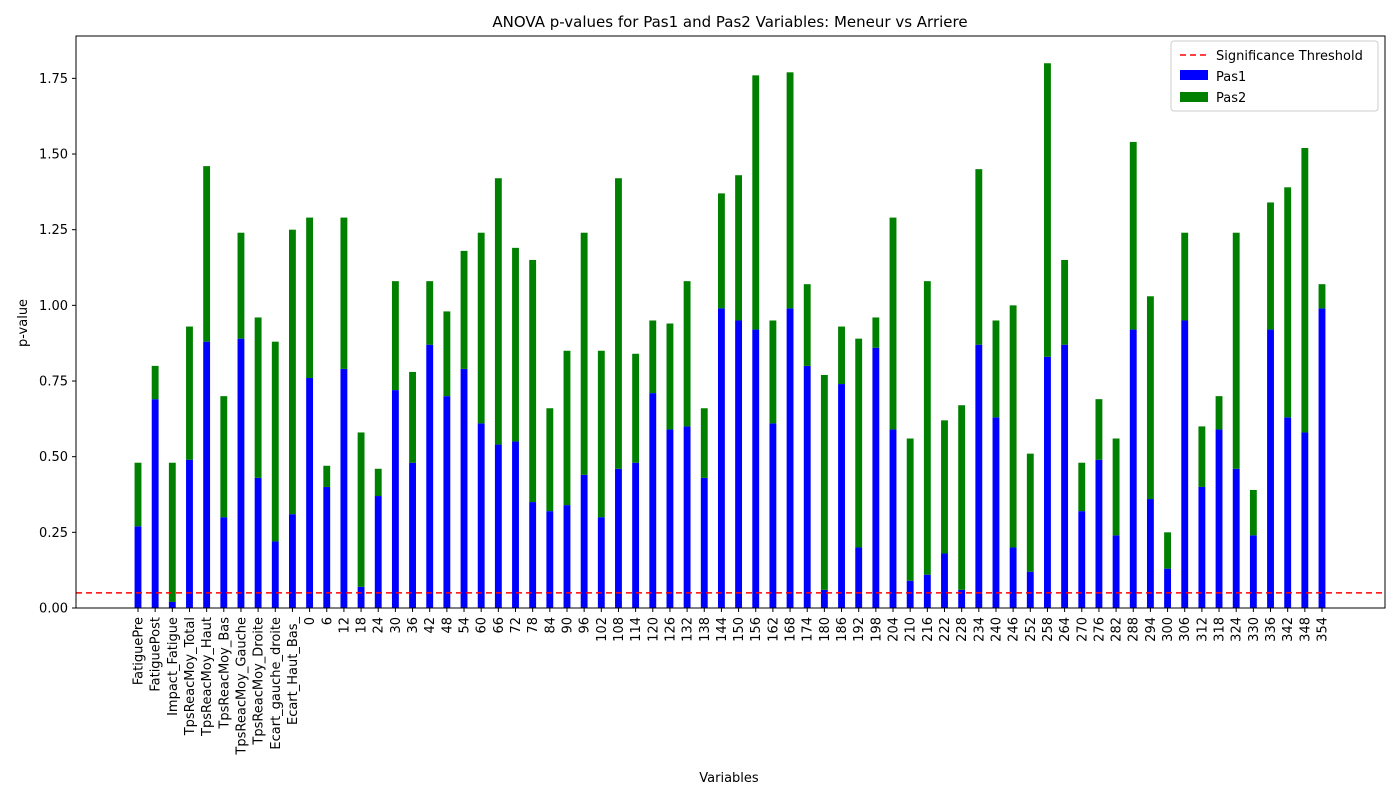 The height and width of the screenshot is (800, 1400). Describe the element at coordinates (23, 323) in the screenshot. I see `y-axis-title: p-value` at that location.